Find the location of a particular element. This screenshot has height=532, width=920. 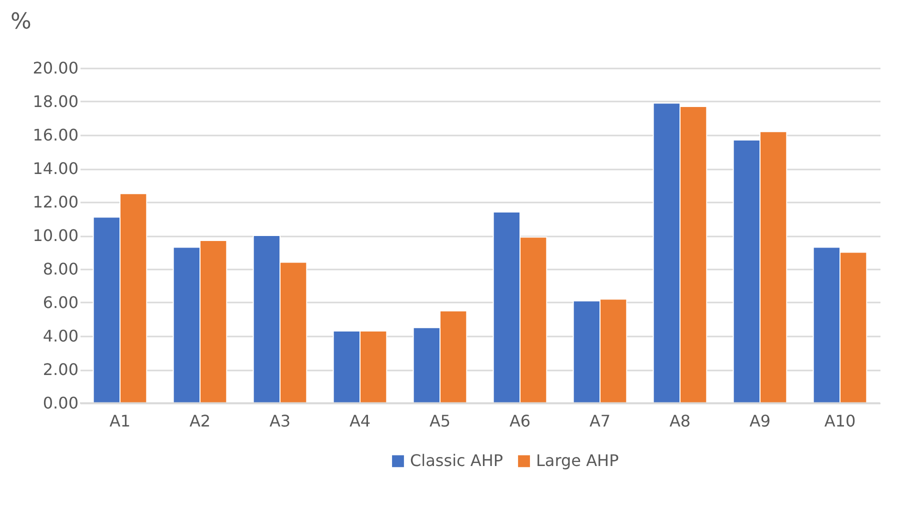

x-tick-label: A6 is located at coordinates (520, 421).